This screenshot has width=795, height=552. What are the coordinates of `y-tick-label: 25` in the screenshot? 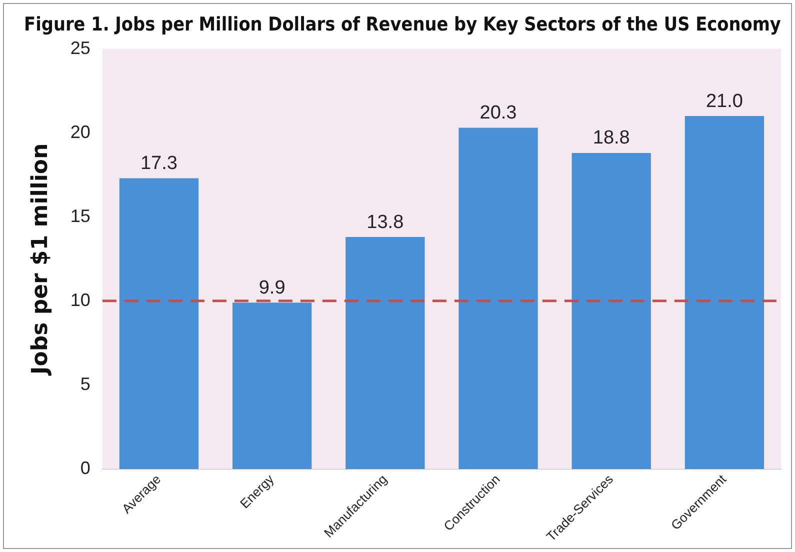 It's located at (80, 48).